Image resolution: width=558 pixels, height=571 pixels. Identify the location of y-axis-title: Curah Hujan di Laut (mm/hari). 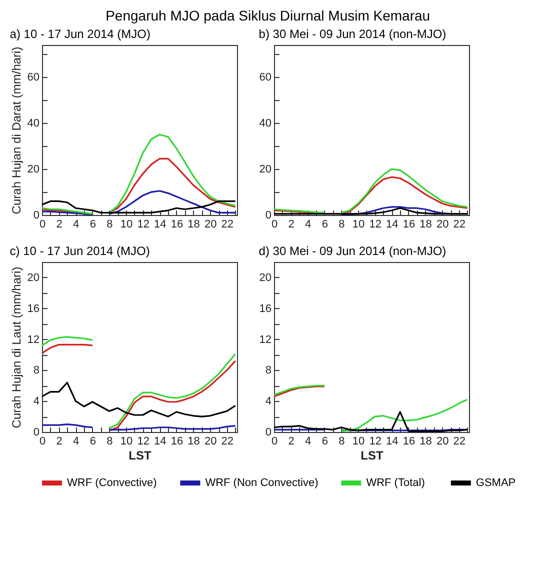
(16, 347).